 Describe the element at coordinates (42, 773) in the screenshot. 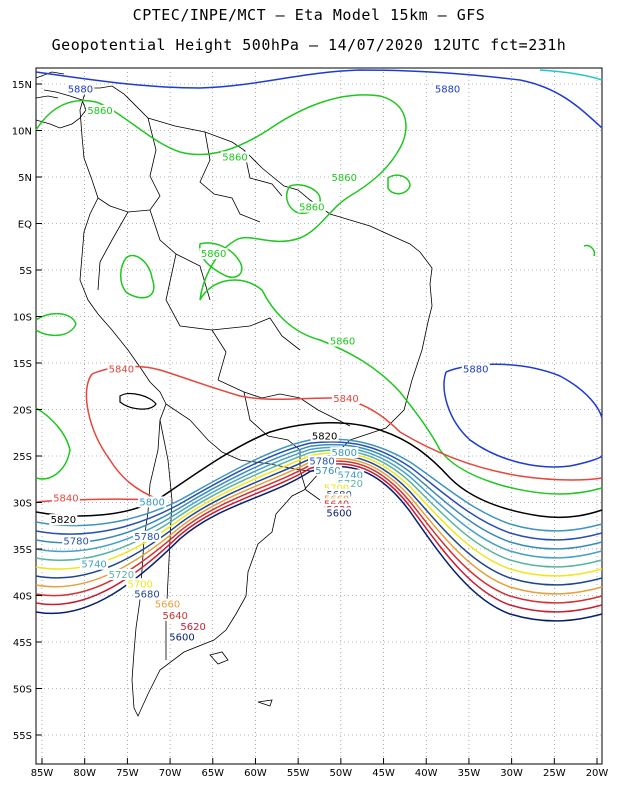

I see `lon-tick-label: 85W` at that location.